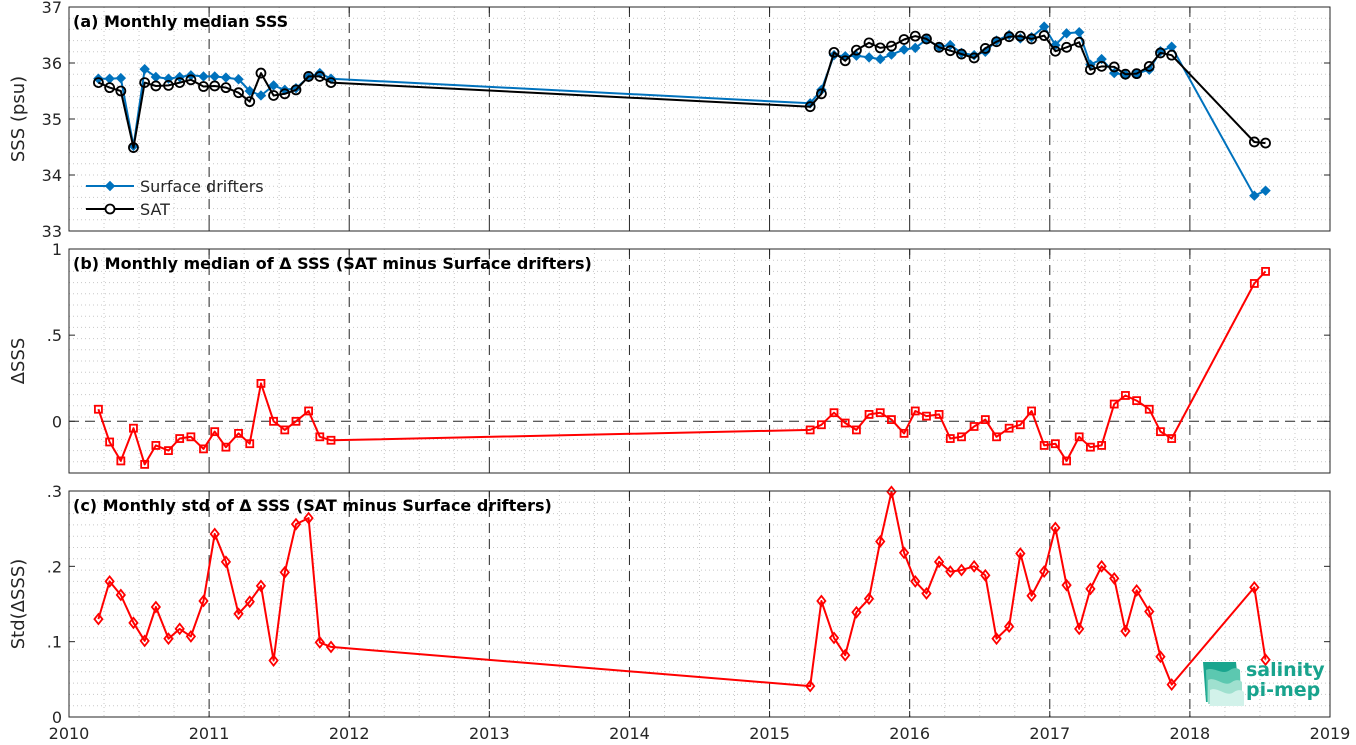  Describe the element at coordinates (1223, 684) in the screenshot. I see `wave-logo-icon` at that location.